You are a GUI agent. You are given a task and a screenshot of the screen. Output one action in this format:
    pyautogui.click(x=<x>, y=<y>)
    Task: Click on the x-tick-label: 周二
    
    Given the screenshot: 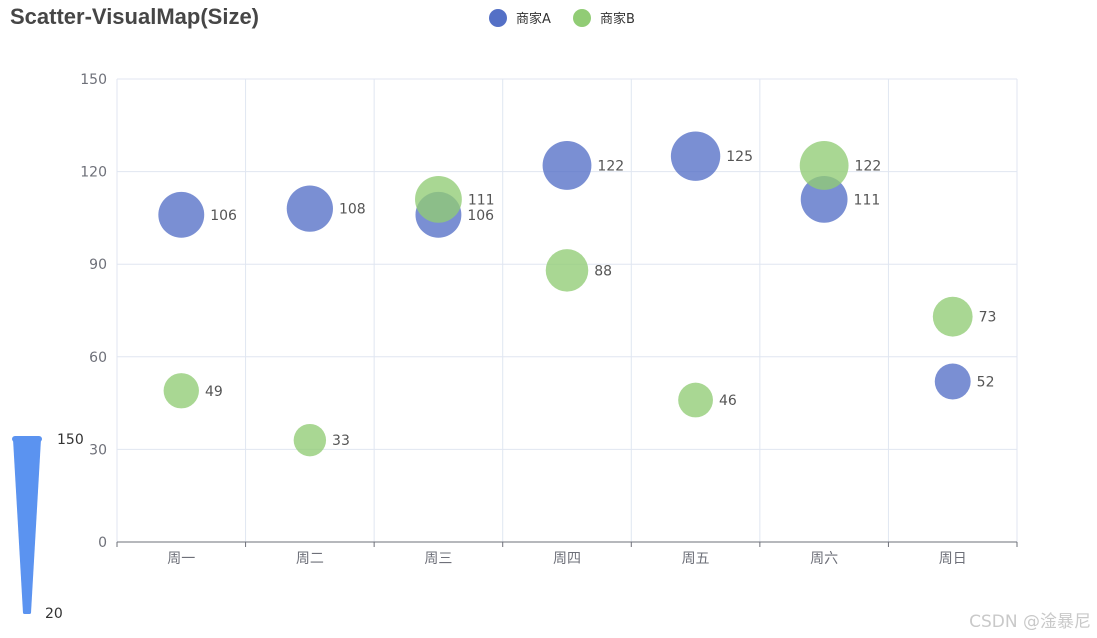 What is the action you would take?
    pyautogui.click(x=310, y=559)
    